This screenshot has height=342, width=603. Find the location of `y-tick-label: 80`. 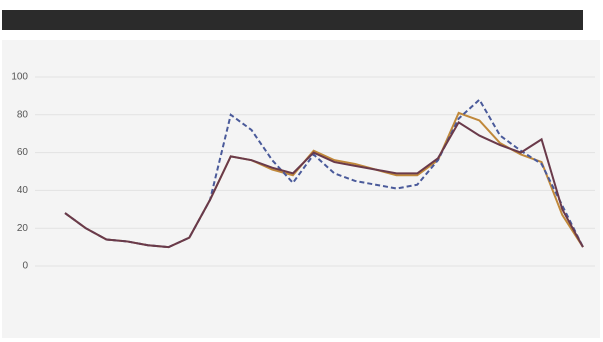

y-tick-label: 80 is located at coordinates (23, 114).